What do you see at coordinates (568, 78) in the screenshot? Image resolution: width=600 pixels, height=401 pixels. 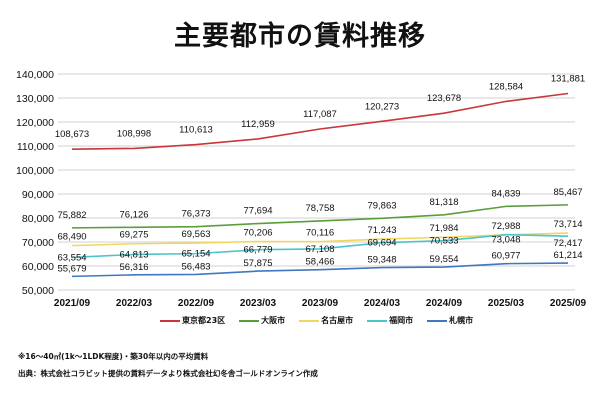 I see `data-label: 131,881` at bounding box center [568, 78].